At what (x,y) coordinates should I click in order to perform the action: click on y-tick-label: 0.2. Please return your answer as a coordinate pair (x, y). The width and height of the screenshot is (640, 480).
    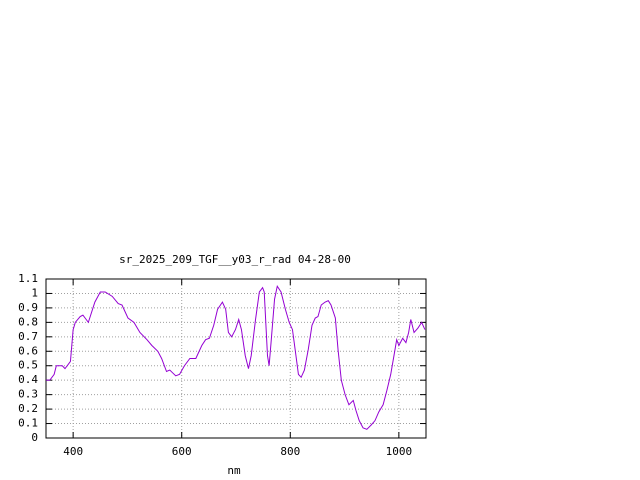
    Looking at the image, I should click on (28, 408).